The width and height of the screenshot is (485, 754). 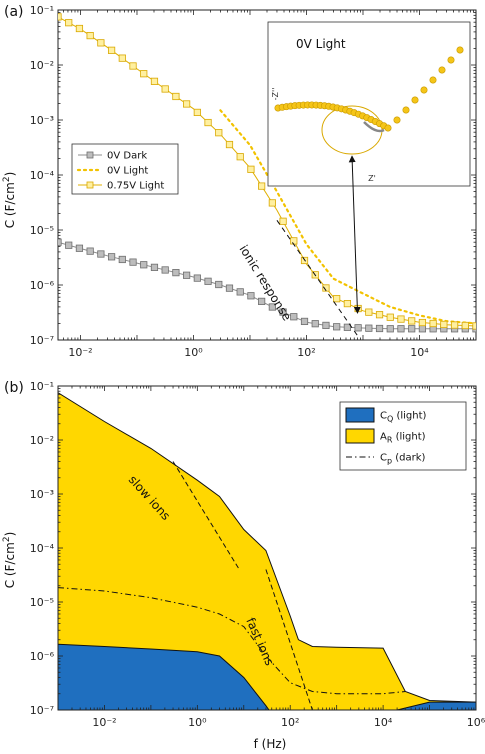 I want to click on panel-b-label: (b), so click(x=14, y=388).